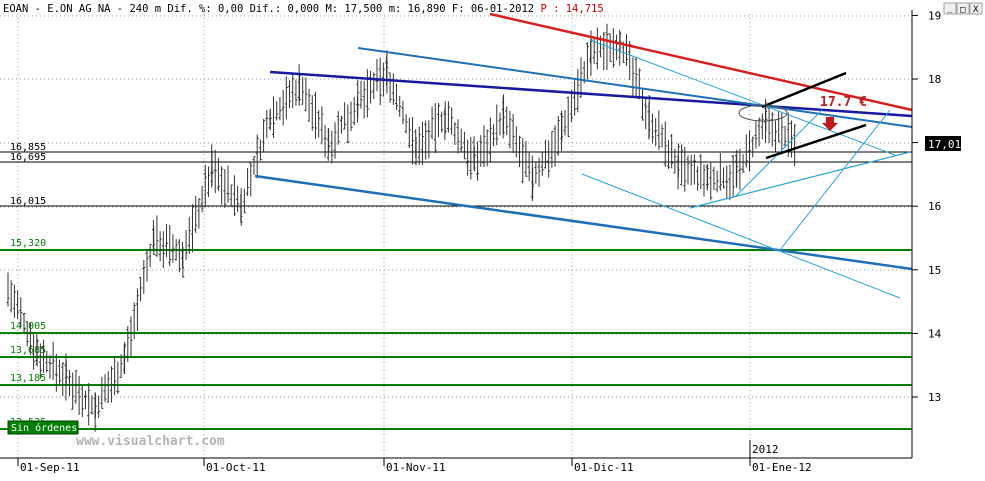 This screenshot has width=985, height=481. What do you see at coordinates (28, 243) in the screenshot?
I see `level-label-15320: 15,320` at bounding box center [28, 243].